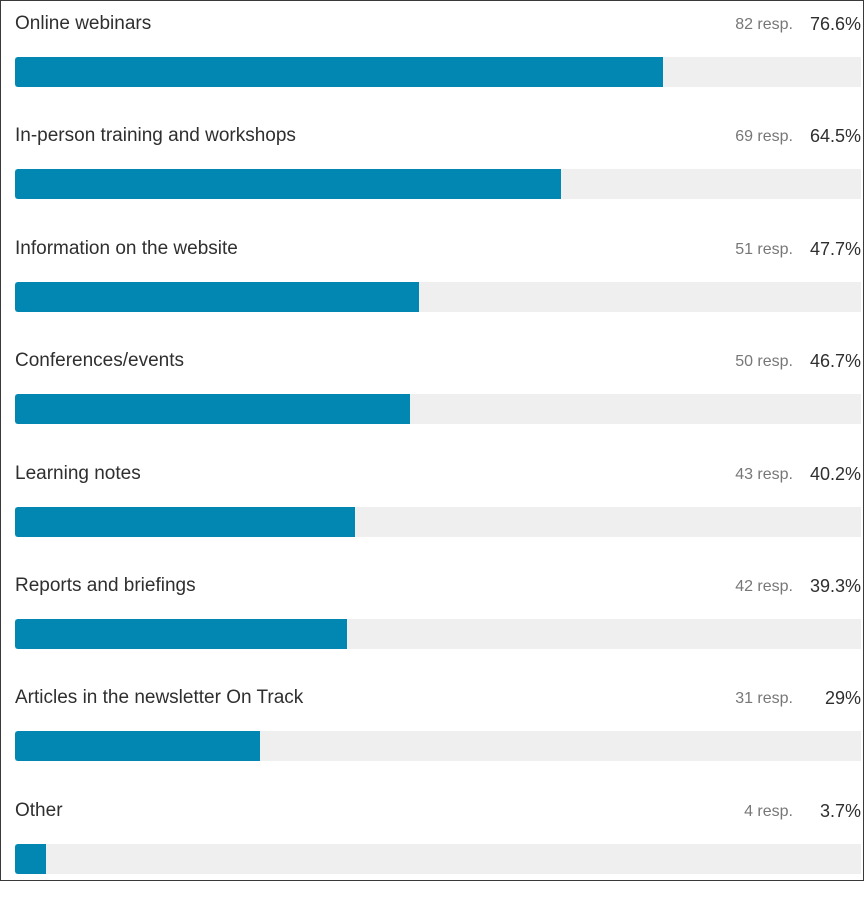  I want to click on category-label: Information on the website, so click(126, 248).